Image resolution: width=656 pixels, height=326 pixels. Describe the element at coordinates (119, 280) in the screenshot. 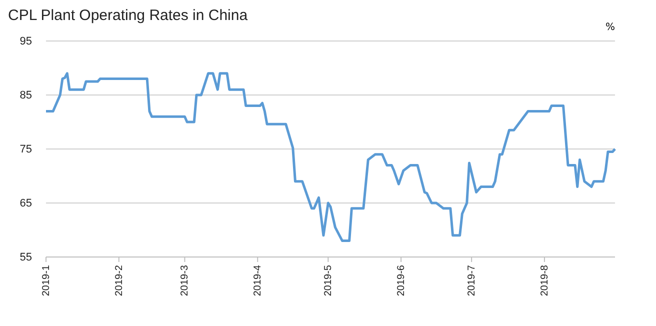

I see `x-tick-label: 2019-2` at that location.